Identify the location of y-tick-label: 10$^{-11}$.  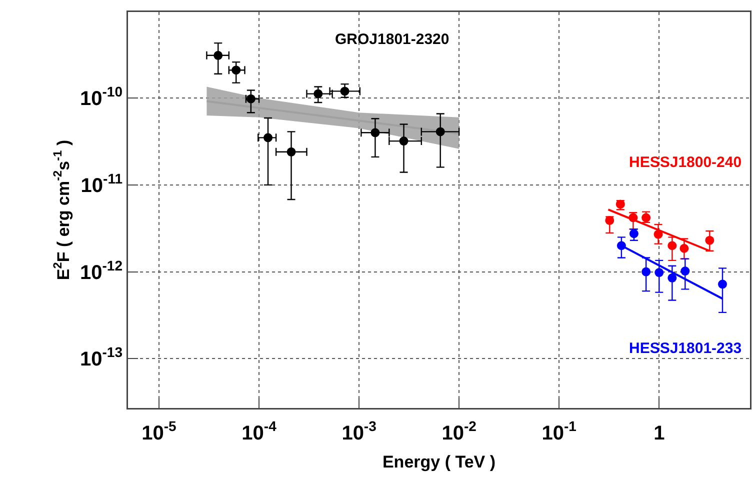
(101, 183).